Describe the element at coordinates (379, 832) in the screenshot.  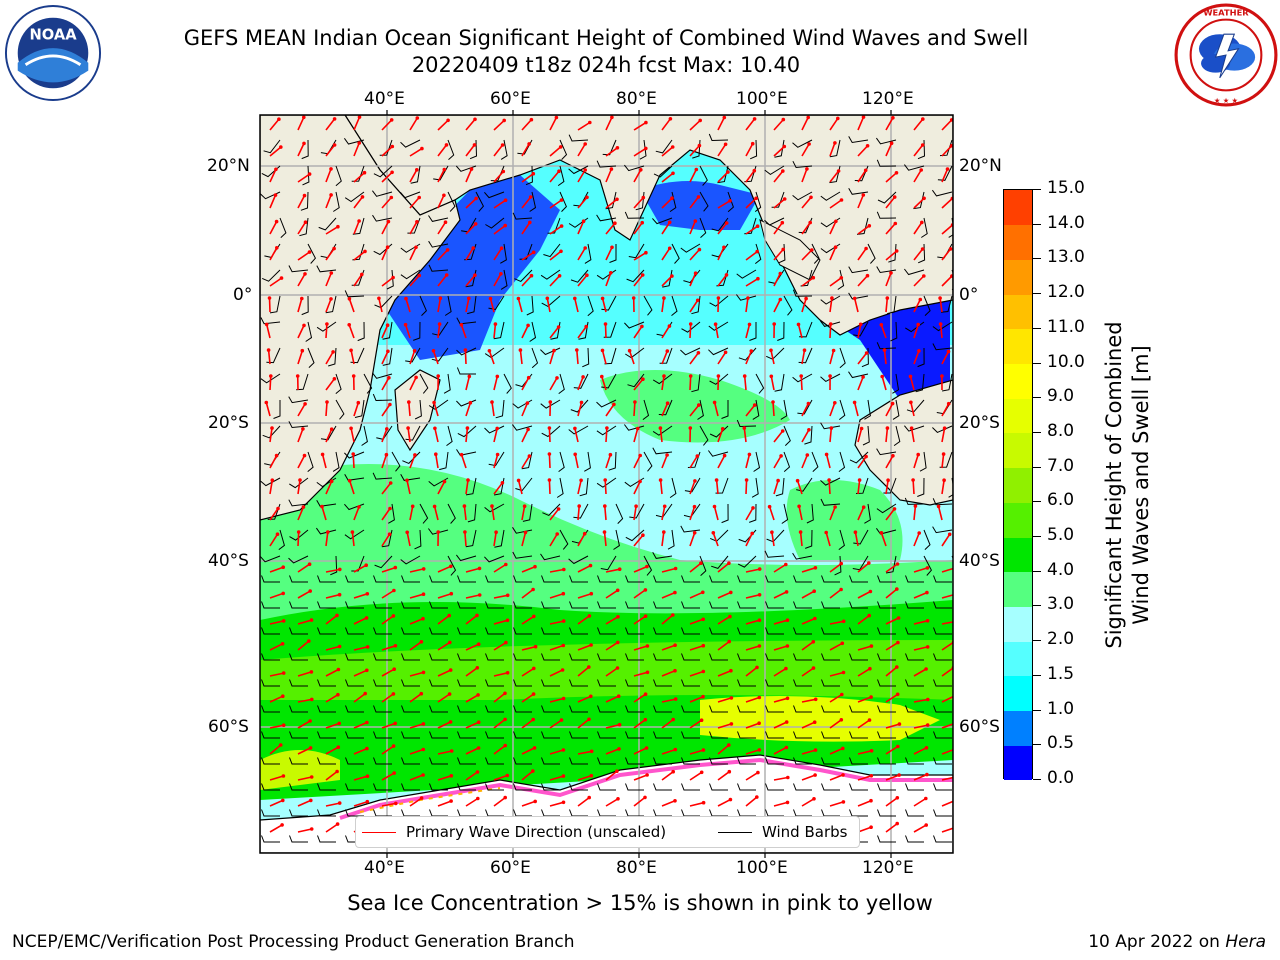
I see `wave-direction-swatch` at that location.